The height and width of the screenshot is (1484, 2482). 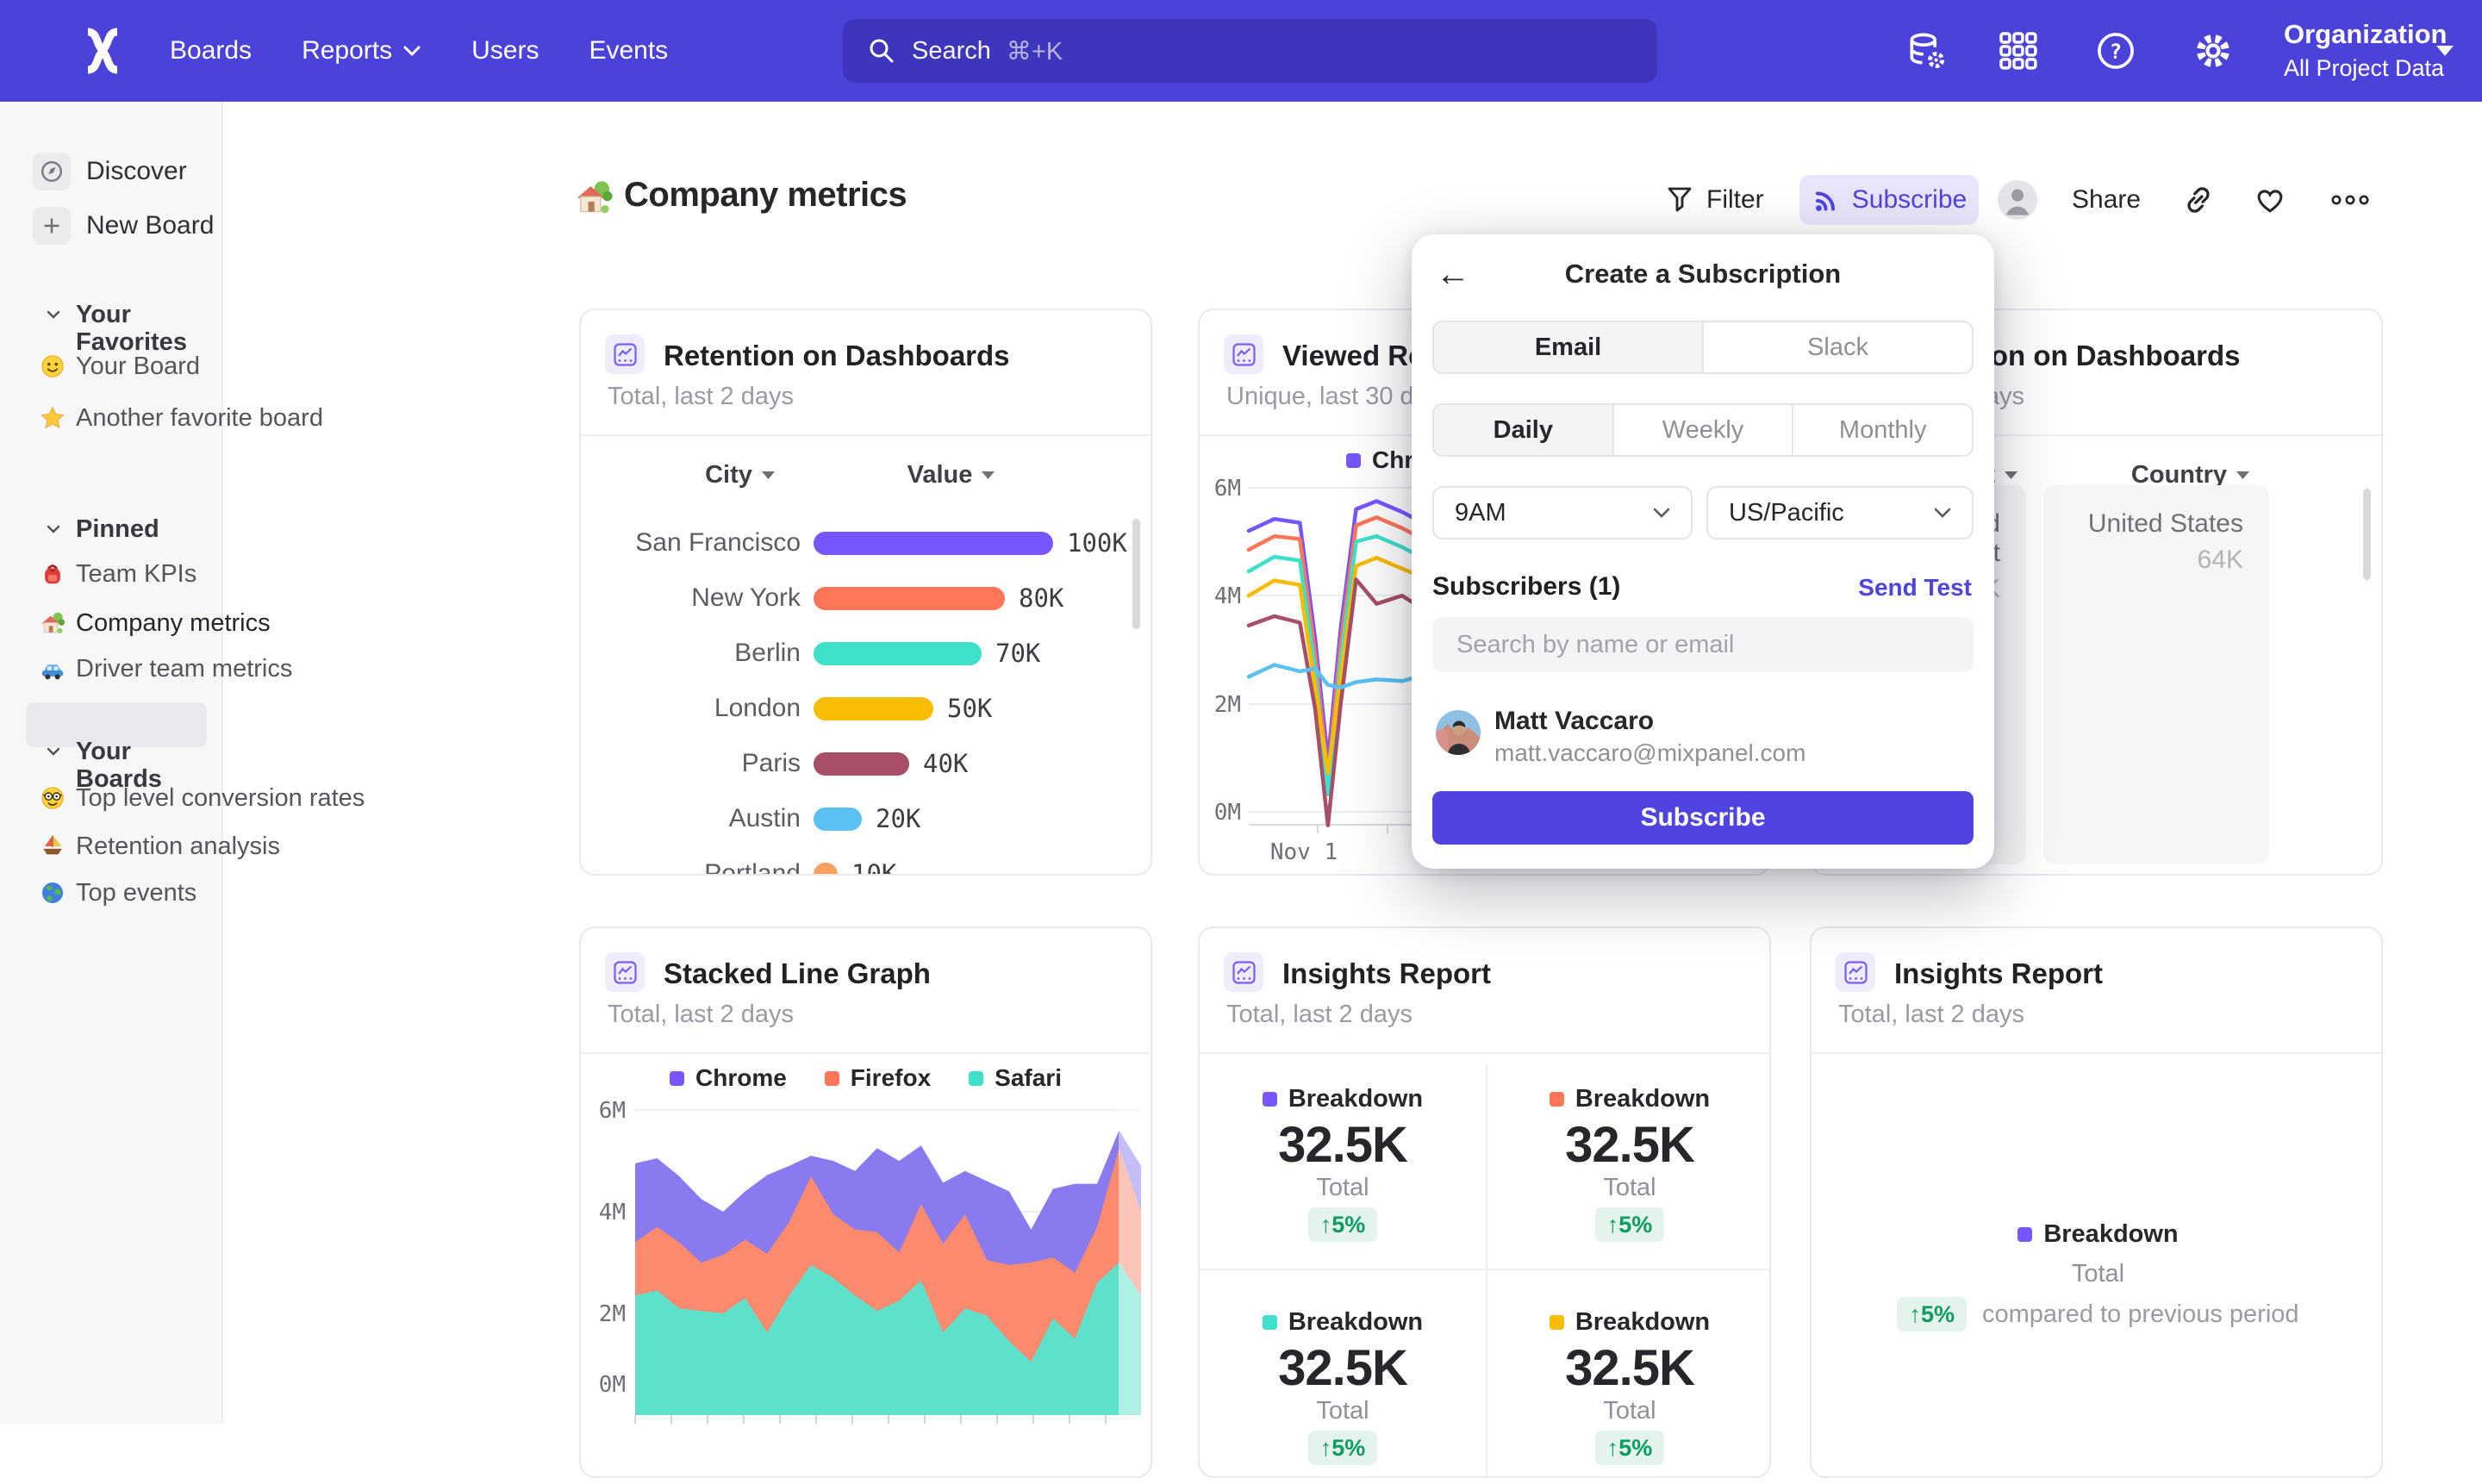 What do you see at coordinates (2350, 200) in the screenshot?
I see `more-options-button` at bounding box center [2350, 200].